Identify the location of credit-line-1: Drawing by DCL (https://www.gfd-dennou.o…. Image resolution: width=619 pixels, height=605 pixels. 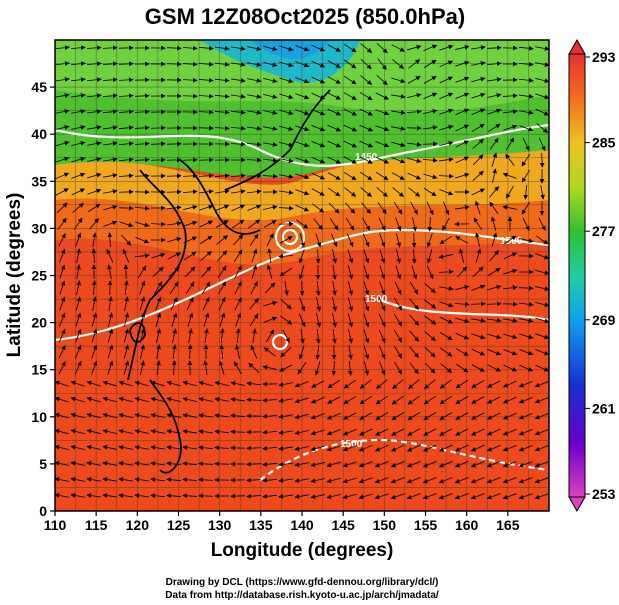
(302, 582).